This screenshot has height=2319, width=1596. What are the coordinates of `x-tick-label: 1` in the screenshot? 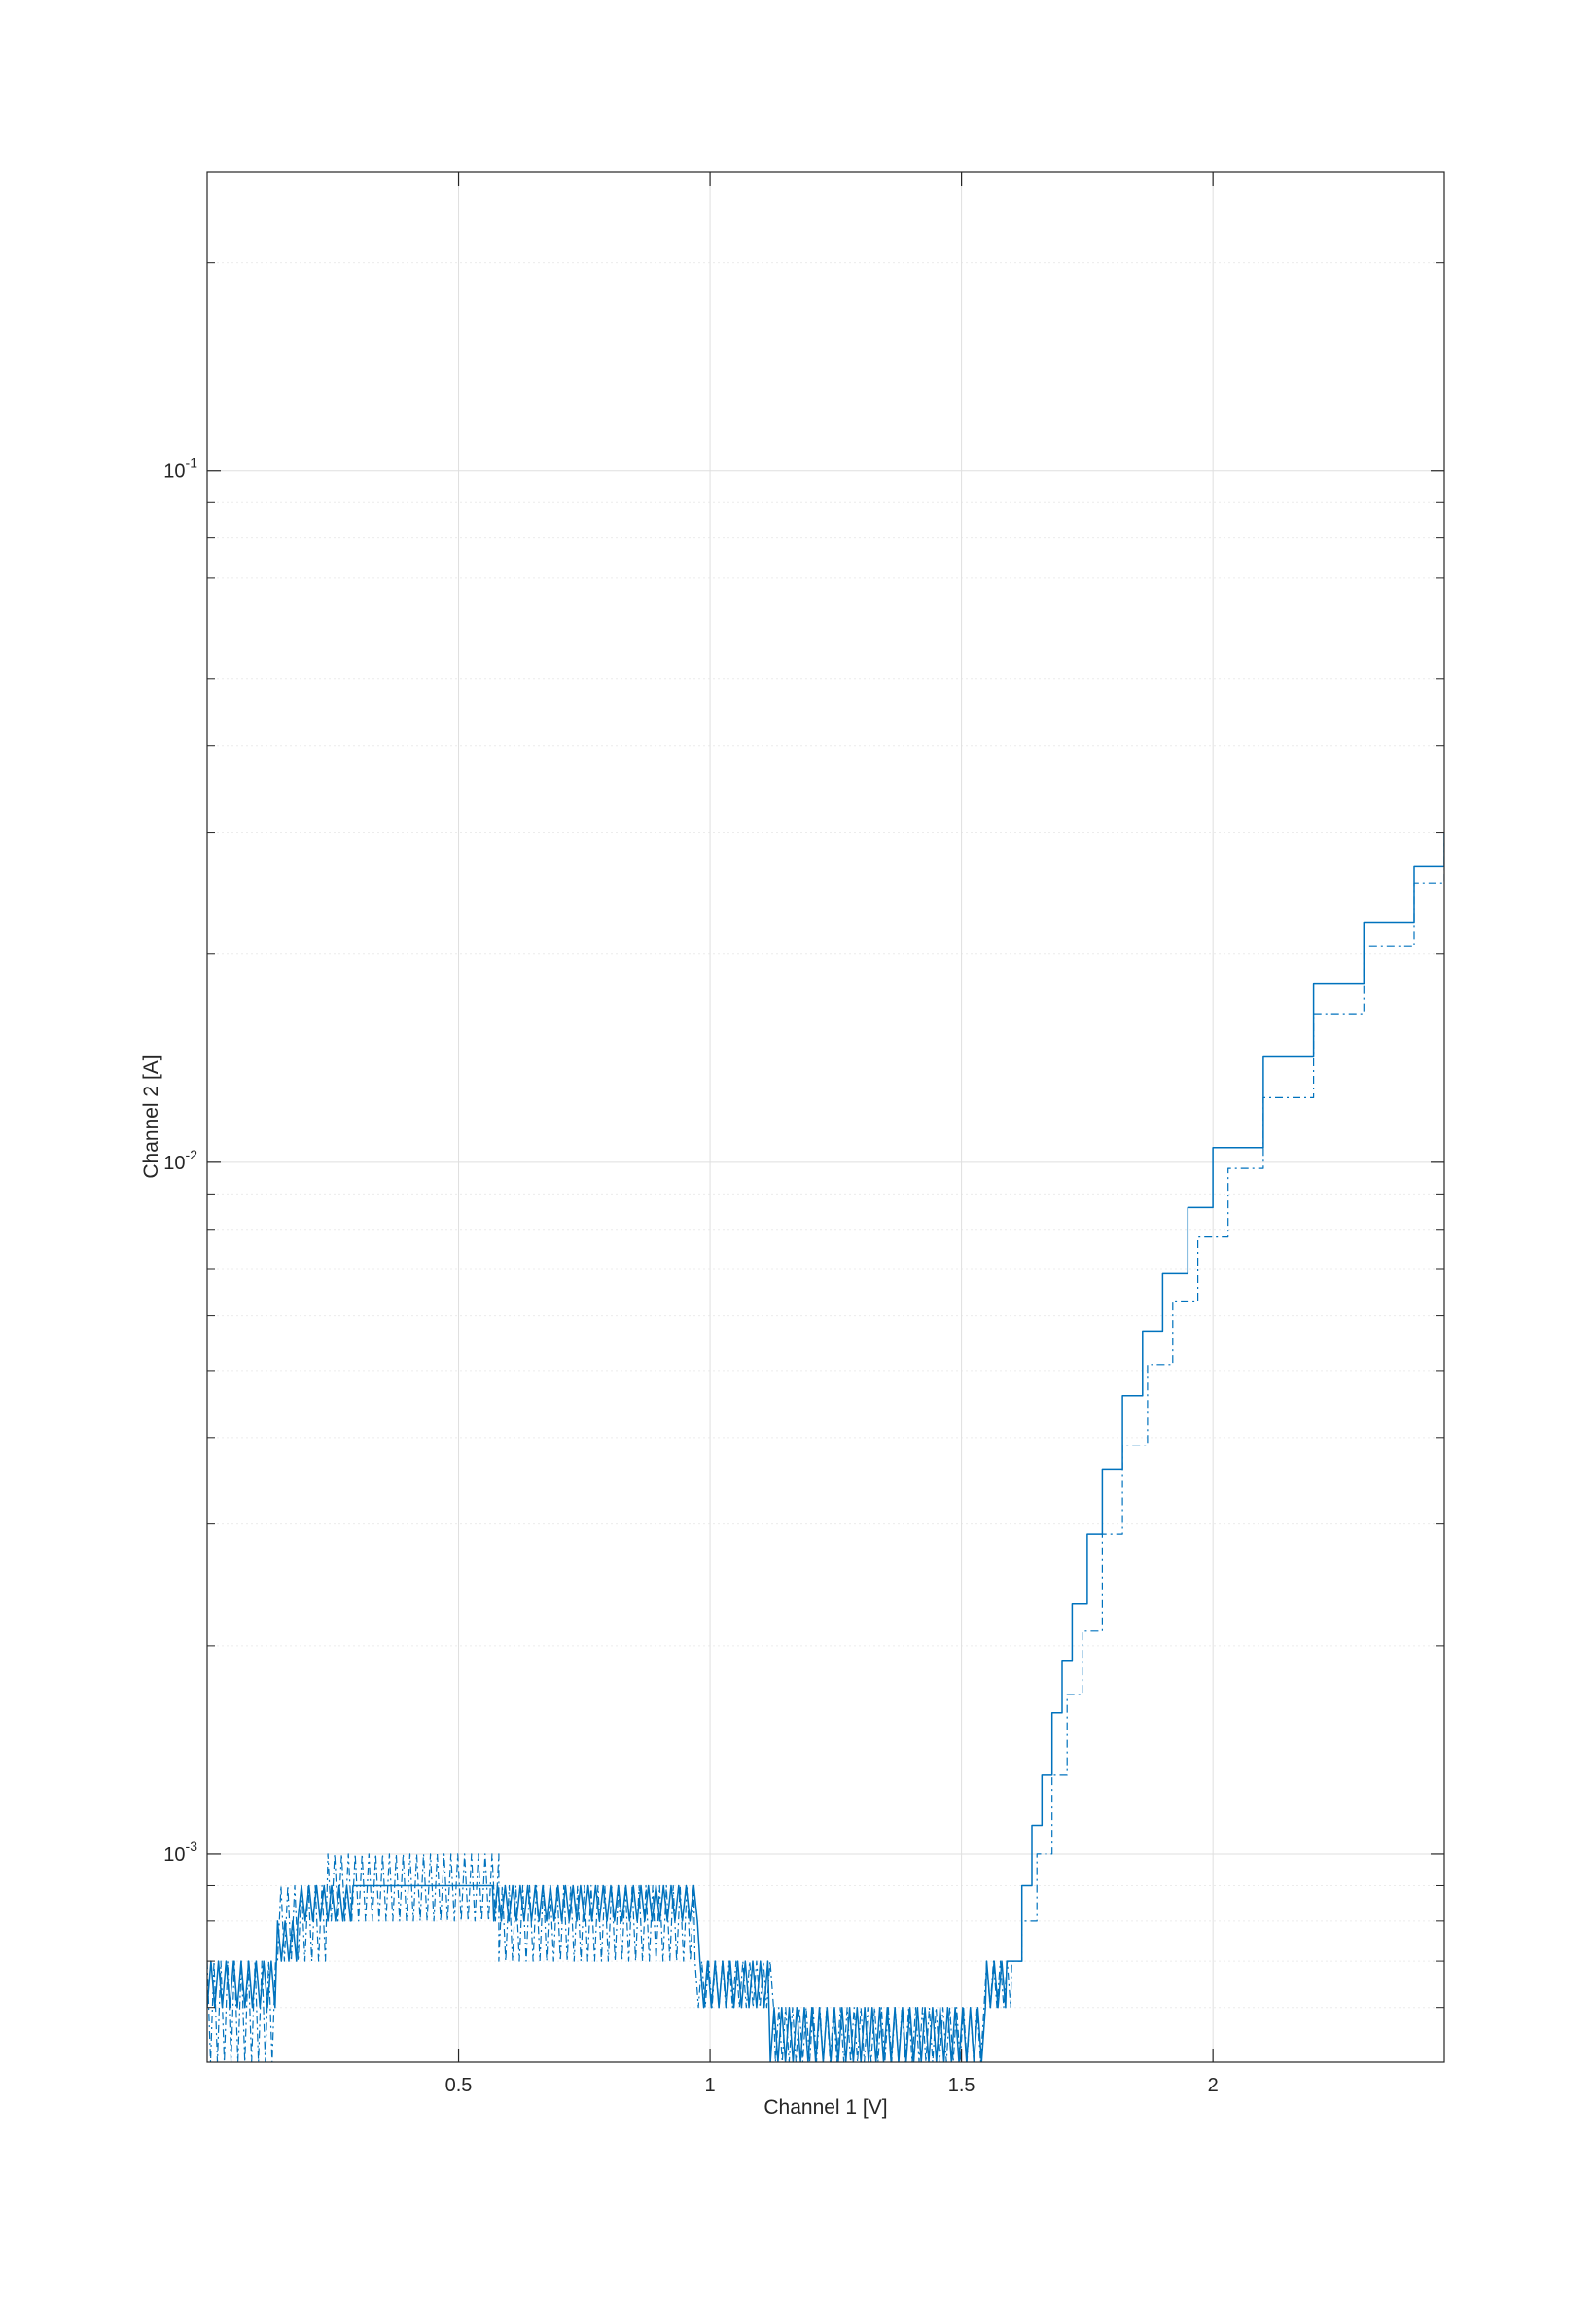 It's located at (710, 2085).